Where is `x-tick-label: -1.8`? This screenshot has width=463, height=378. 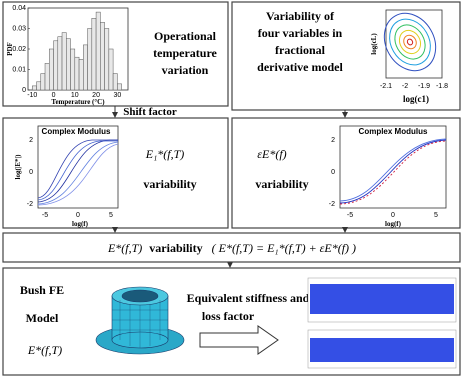 x-tick-label: -1.8 is located at coordinates (442, 86).